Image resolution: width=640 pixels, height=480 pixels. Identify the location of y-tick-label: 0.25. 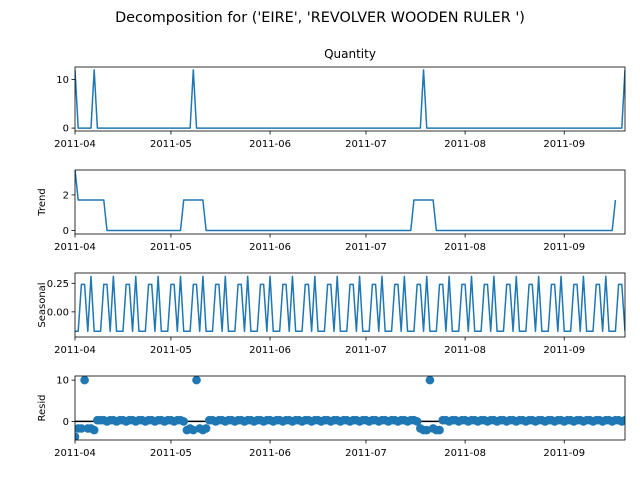
(58, 284).